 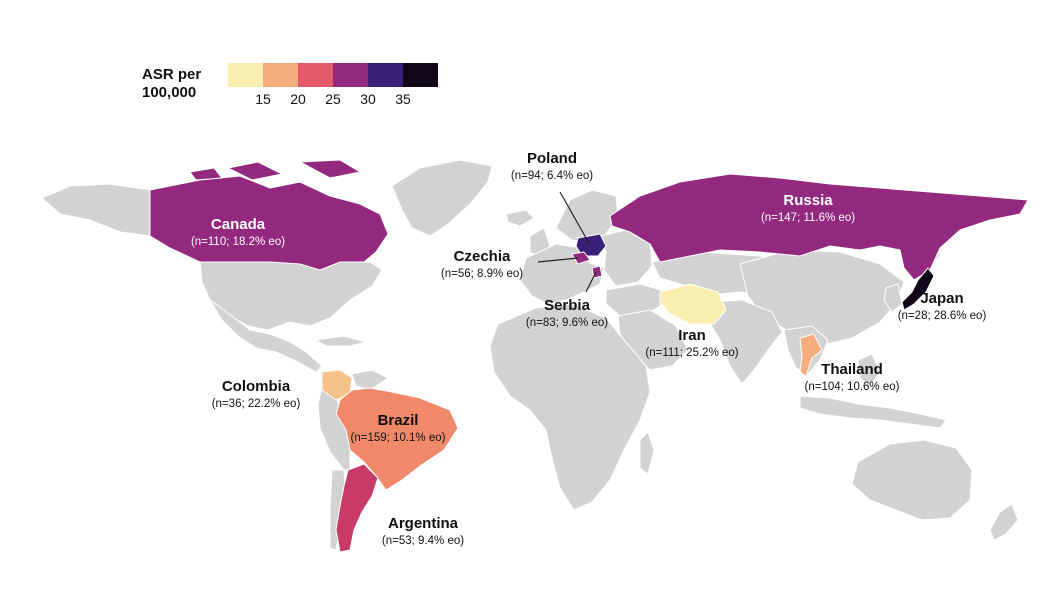 I want to click on country-argentina, so click(x=357, y=508).